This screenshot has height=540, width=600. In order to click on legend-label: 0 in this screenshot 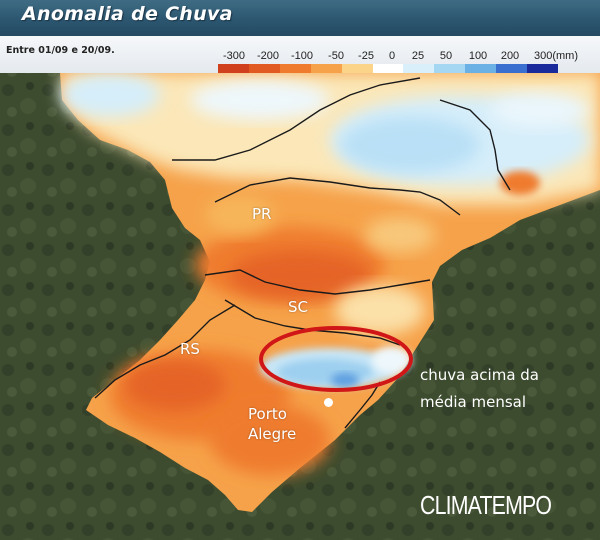, I will do `click(392, 56)`.